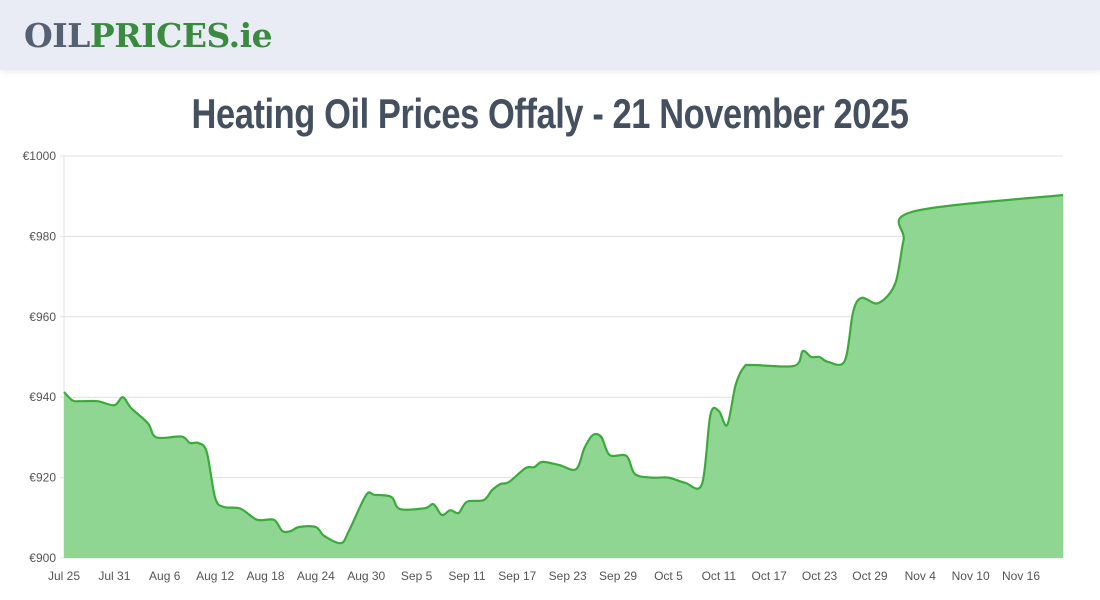 The width and height of the screenshot is (1100, 600). What do you see at coordinates (57, 35) in the screenshot?
I see `logo-oil-text: OIL` at bounding box center [57, 35].